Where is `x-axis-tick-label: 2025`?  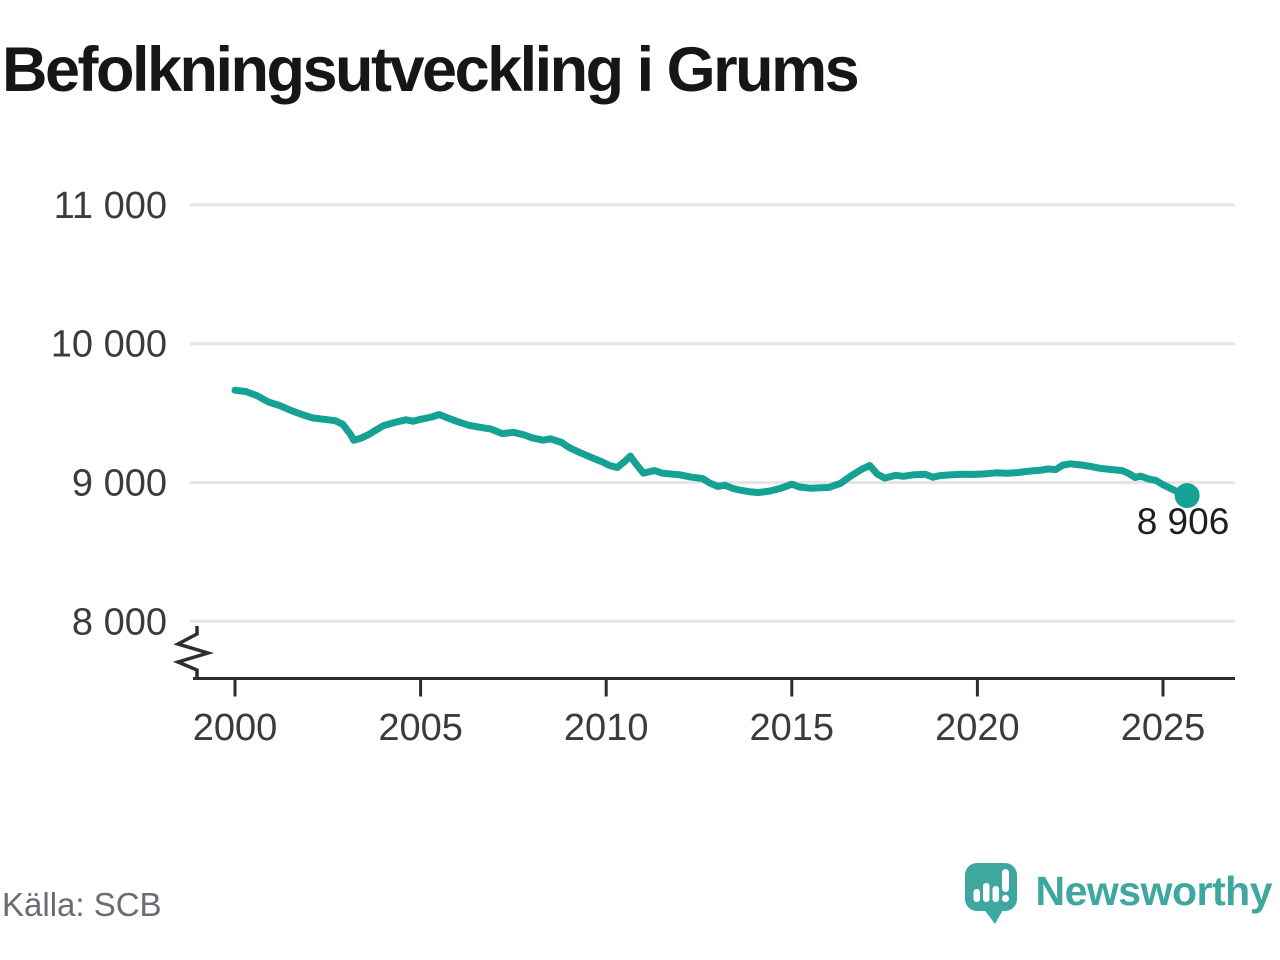 x-axis-tick-label: 2025 is located at coordinates (1163, 728).